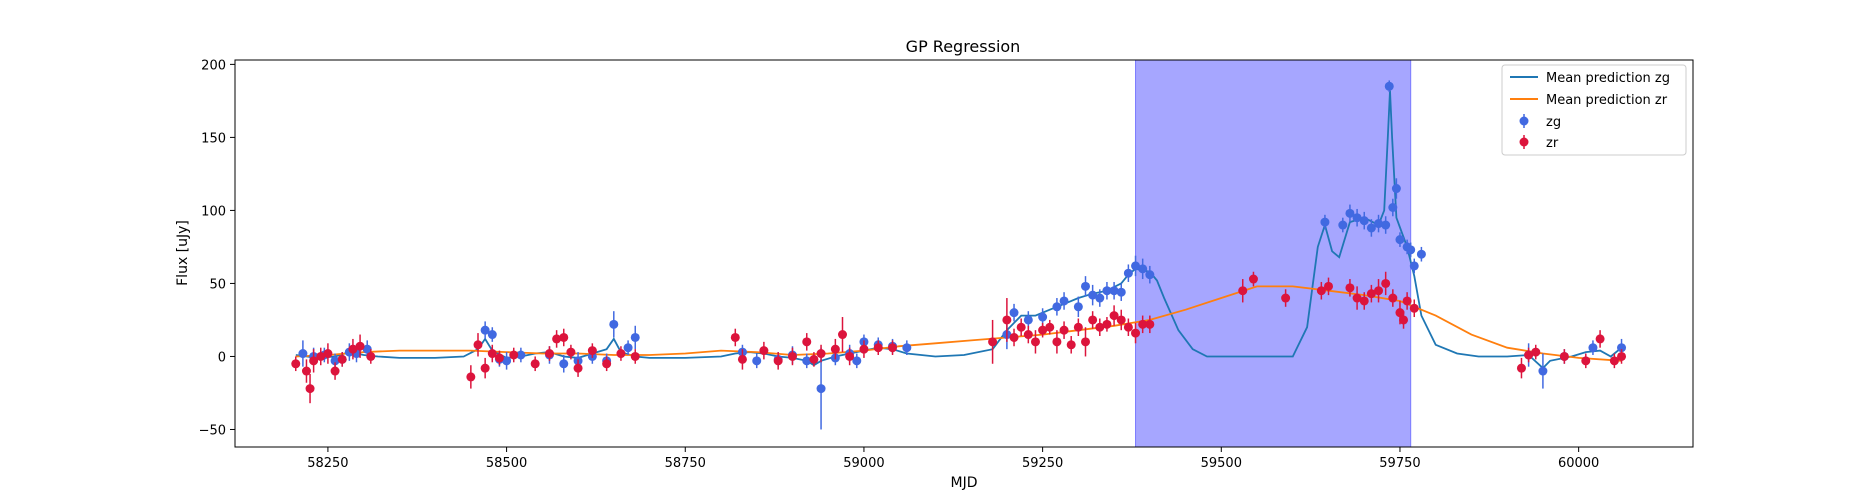 This screenshot has height=500, width=1875. Describe the element at coordinates (212, 430) in the screenshot. I see `y-tick-label: −50` at that location.